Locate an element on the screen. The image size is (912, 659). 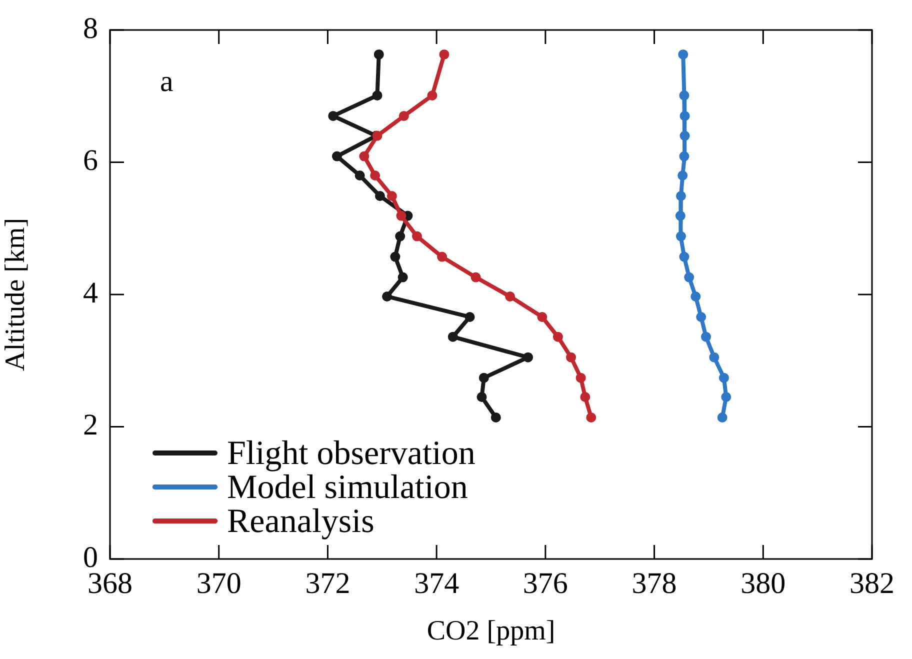
legend-label: Reanalysis is located at coordinates (300, 521).